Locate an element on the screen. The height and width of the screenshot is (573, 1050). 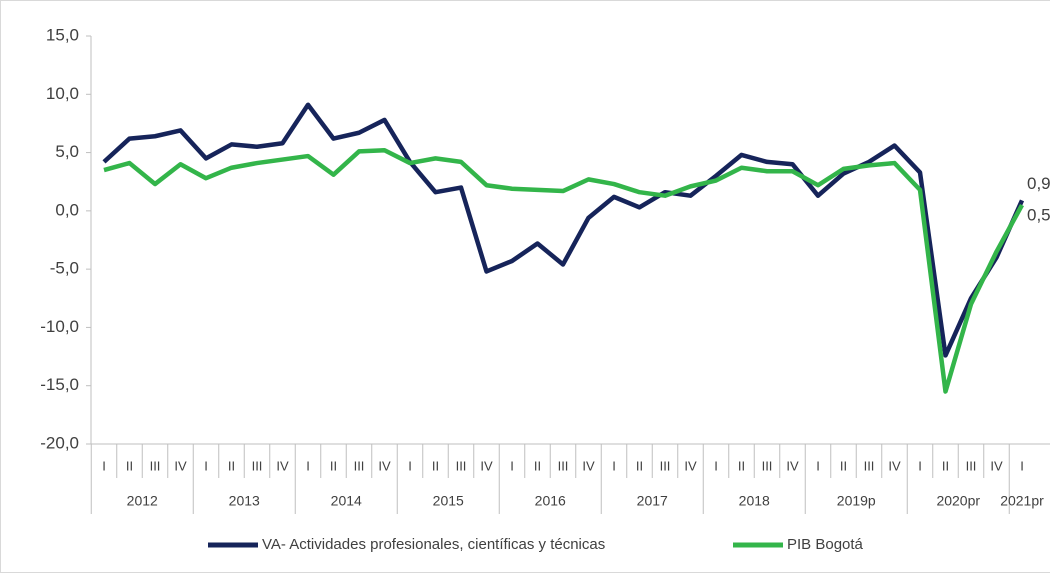
year-label: 2014 is located at coordinates (346, 501).